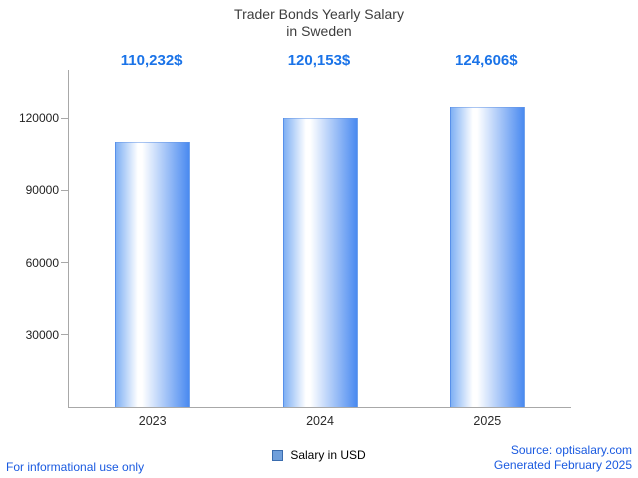 This screenshot has height=478, width=638. What do you see at coordinates (486, 60) in the screenshot?
I see `bar-value-label-2025: 124,606$` at bounding box center [486, 60].